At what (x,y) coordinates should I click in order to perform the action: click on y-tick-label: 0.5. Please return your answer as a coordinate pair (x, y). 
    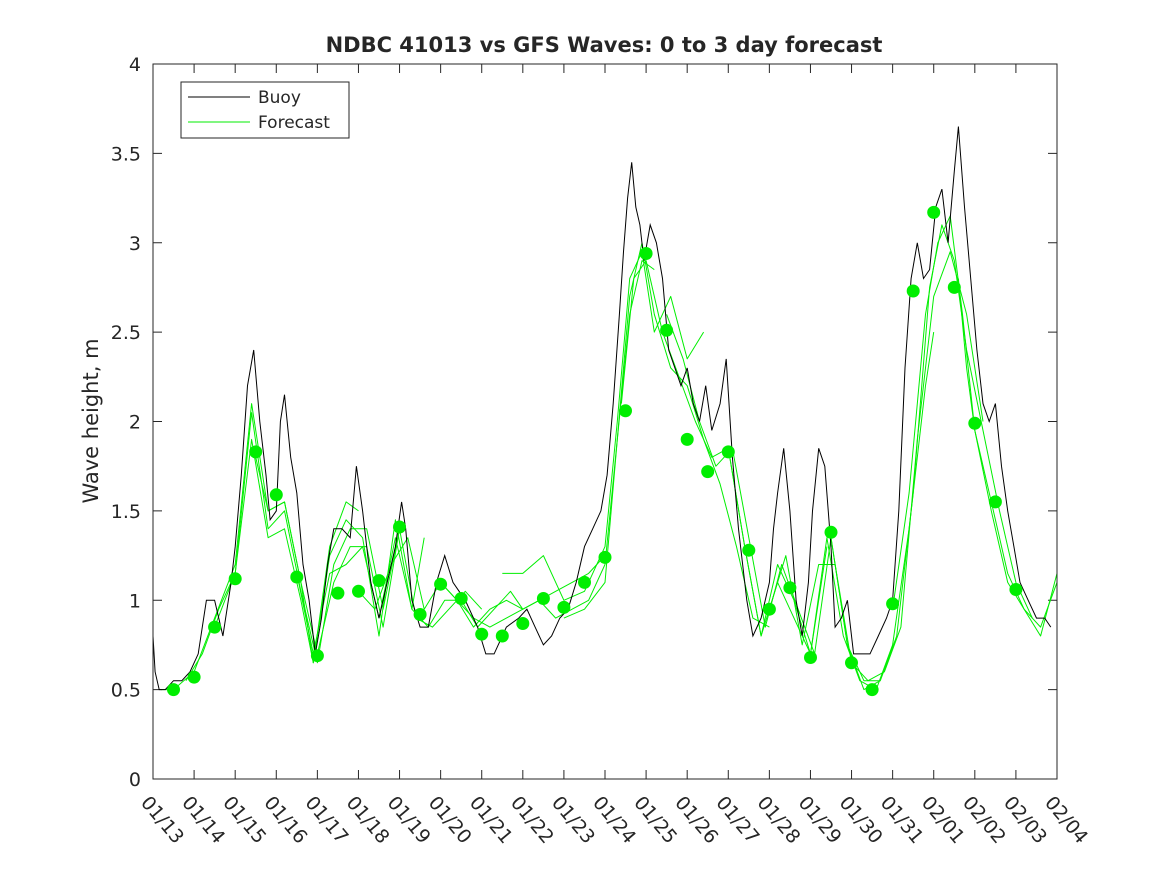
    Looking at the image, I should click on (126, 691).